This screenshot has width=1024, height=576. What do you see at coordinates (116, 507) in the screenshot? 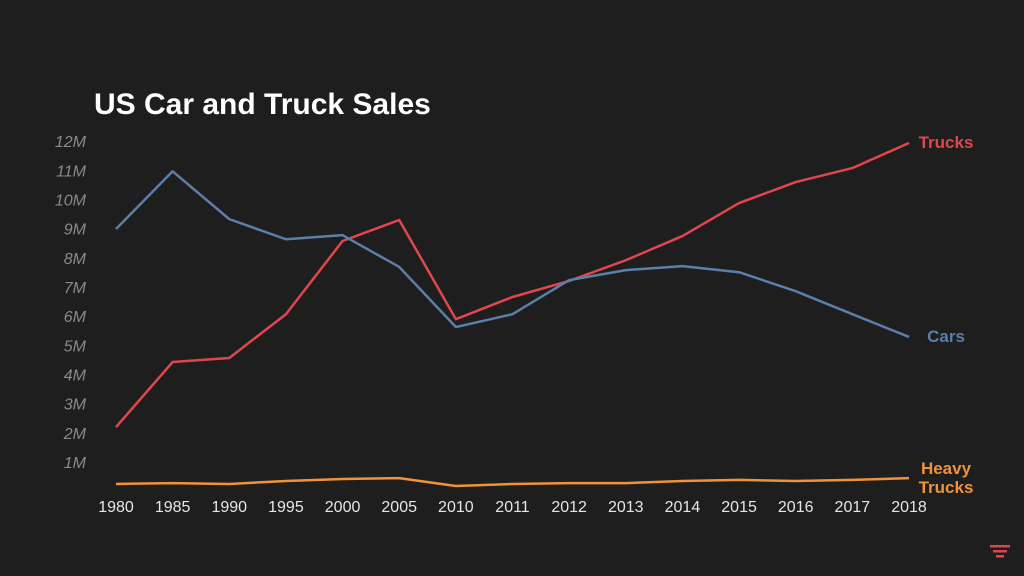
I see `x-tick-label: 1980` at bounding box center [116, 507].